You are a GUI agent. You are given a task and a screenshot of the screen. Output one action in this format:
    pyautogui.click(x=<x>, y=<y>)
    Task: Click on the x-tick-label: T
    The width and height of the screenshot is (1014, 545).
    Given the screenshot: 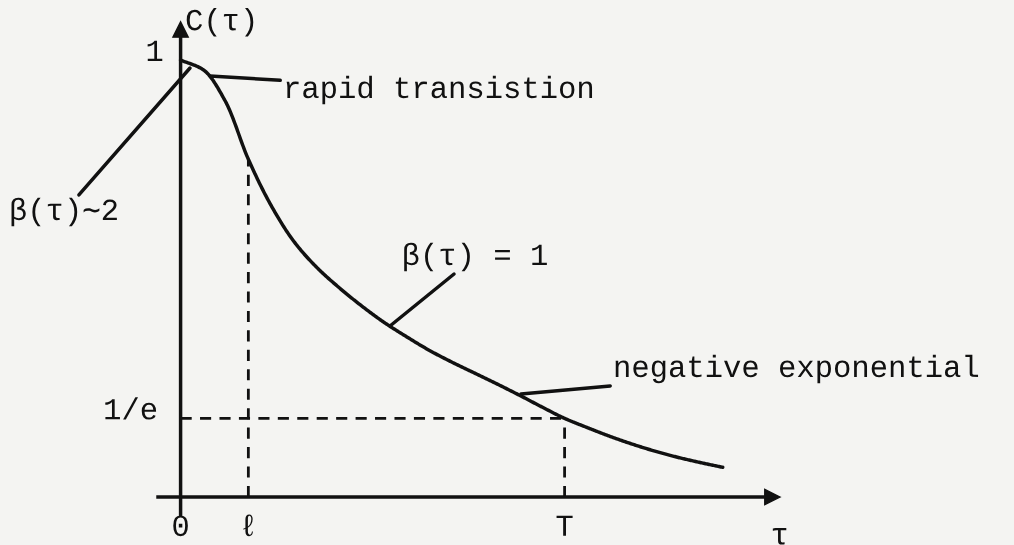 What is the action you would take?
    pyautogui.click(x=564, y=525)
    